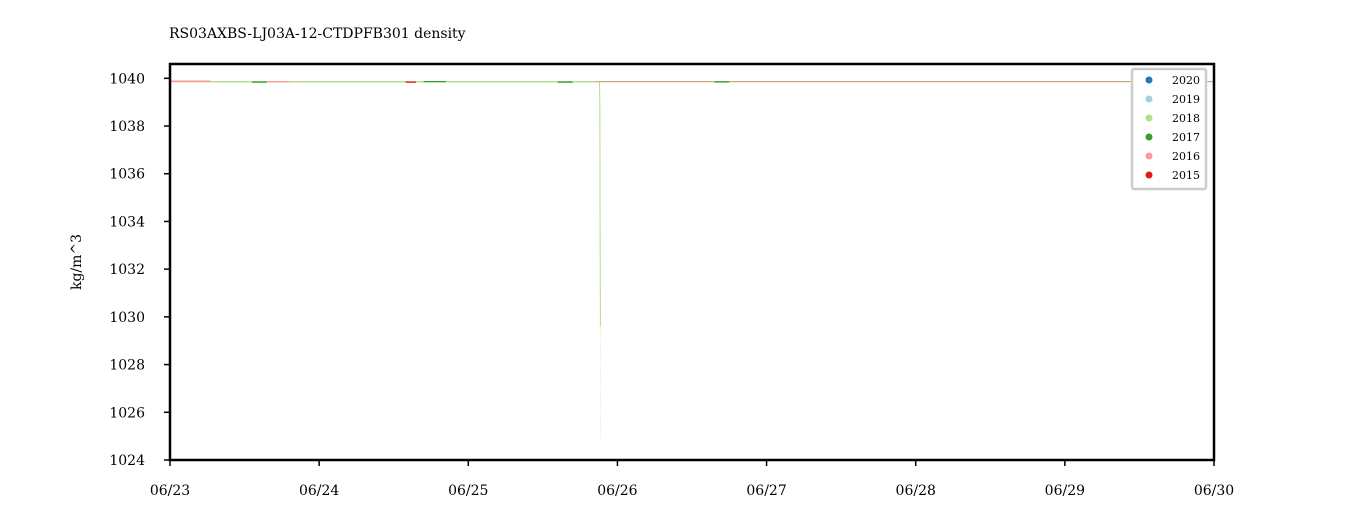  Describe the element at coordinates (1065, 491) in the screenshot. I see `x-tick-label: 06/29` at that location.